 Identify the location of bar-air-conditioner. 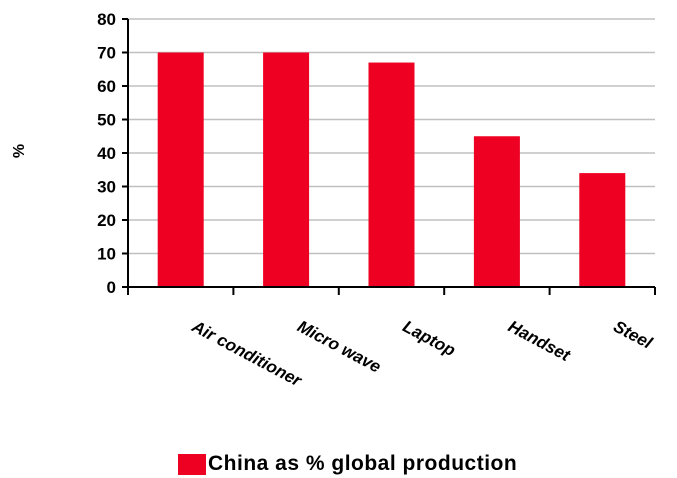
(180, 169).